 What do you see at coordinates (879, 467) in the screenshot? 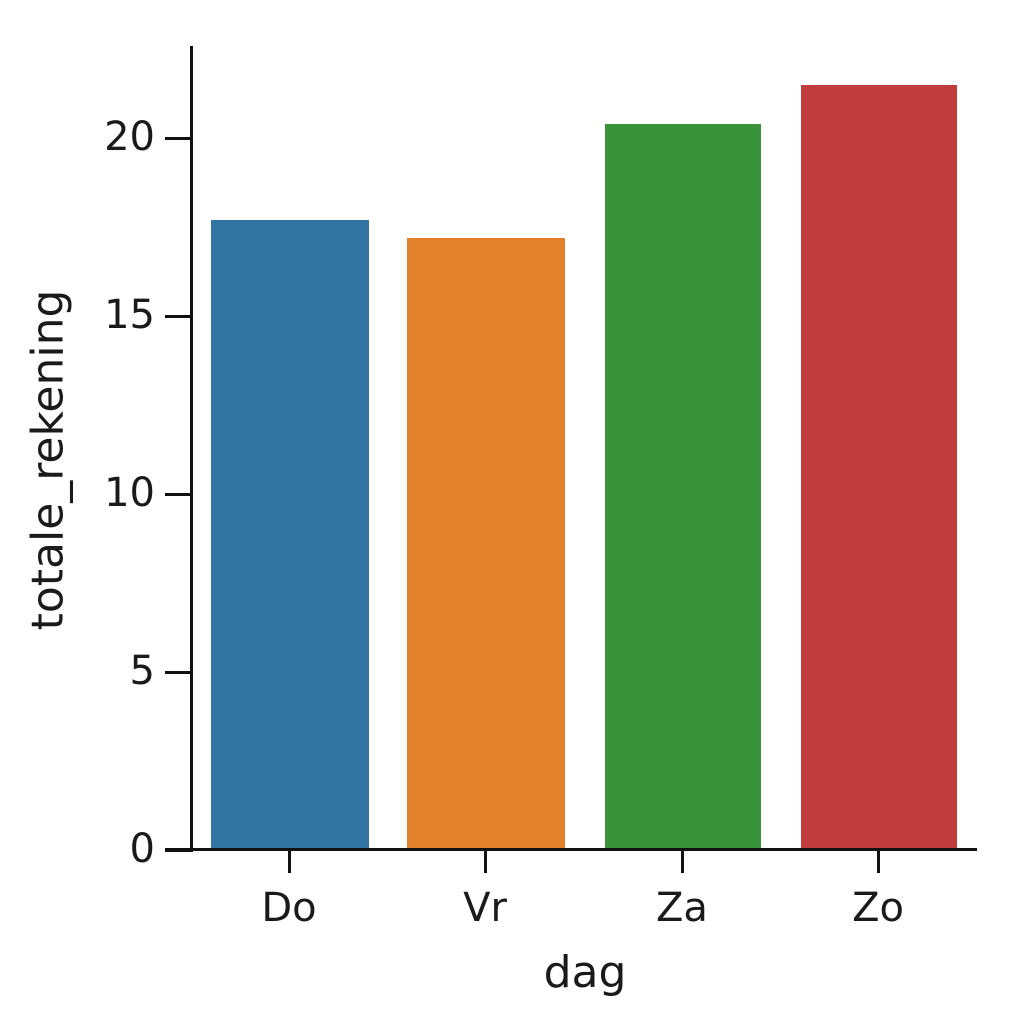
I see `bar-zo` at bounding box center [879, 467].